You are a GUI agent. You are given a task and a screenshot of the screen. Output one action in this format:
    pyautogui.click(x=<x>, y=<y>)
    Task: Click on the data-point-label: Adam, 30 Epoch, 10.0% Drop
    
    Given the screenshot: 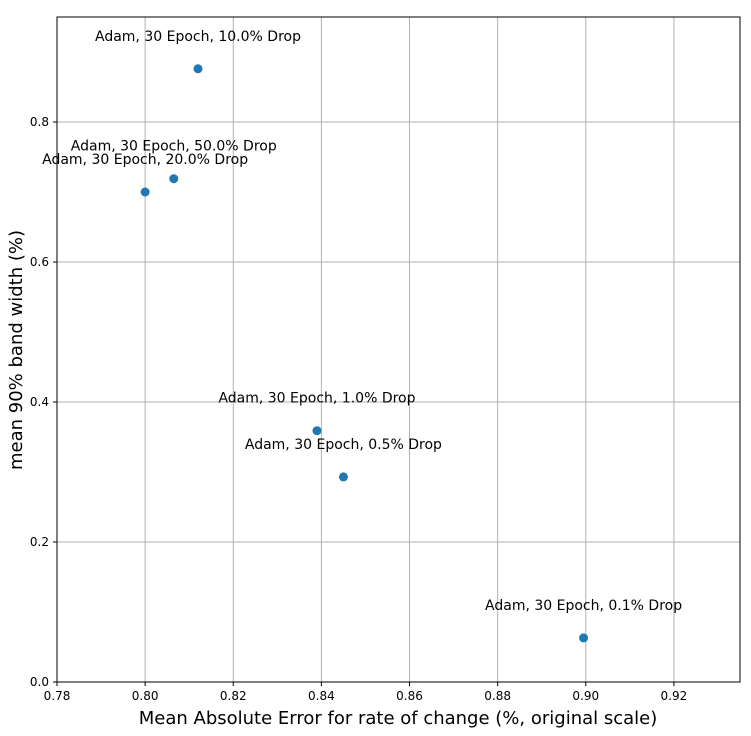 What is the action you would take?
    pyautogui.click(x=198, y=37)
    